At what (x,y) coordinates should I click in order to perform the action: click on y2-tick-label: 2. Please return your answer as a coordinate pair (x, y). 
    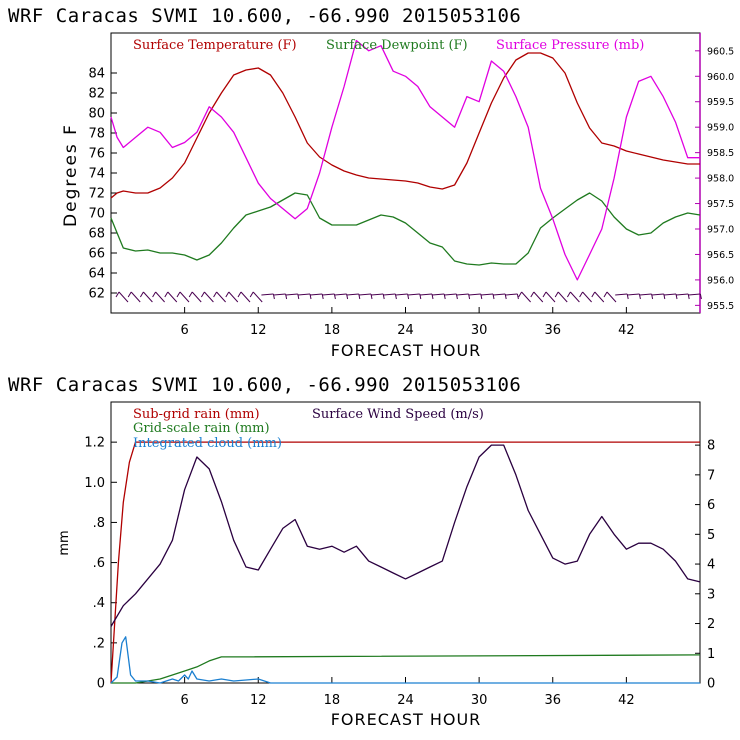
    Looking at the image, I should click on (711, 624).